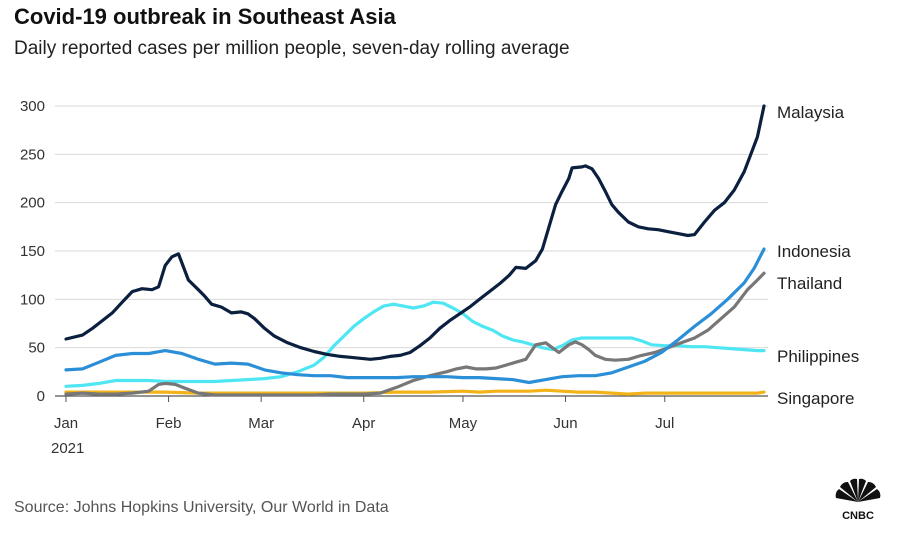 This screenshot has height=546, width=908. Describe the element at coordinates (809, 283) in the screenshot. I see `series-label-thailand: Thailand` at that location.